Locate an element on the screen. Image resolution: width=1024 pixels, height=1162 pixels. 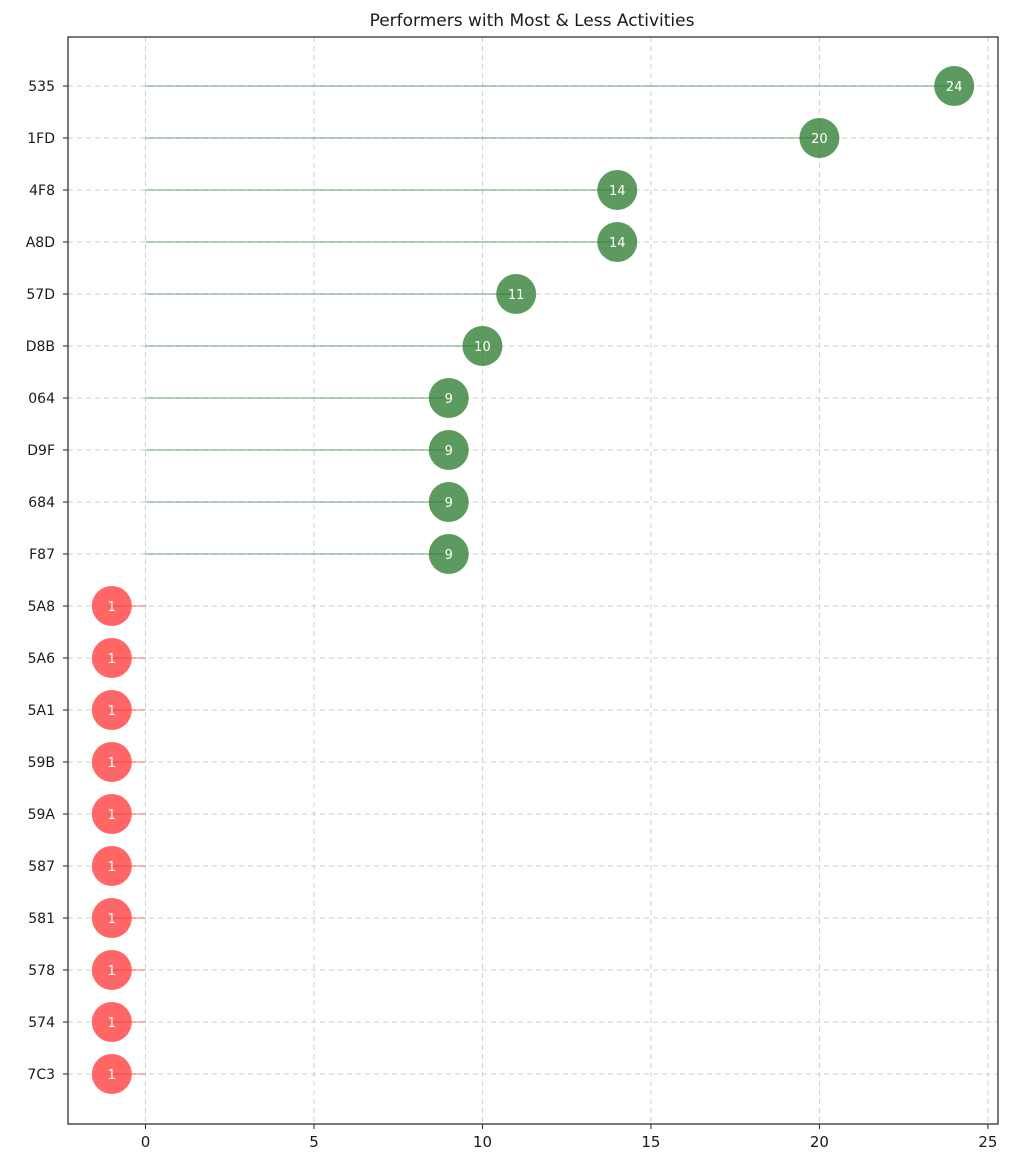
y-tick-label: 7C3 is located at coordinates (41, 1075).